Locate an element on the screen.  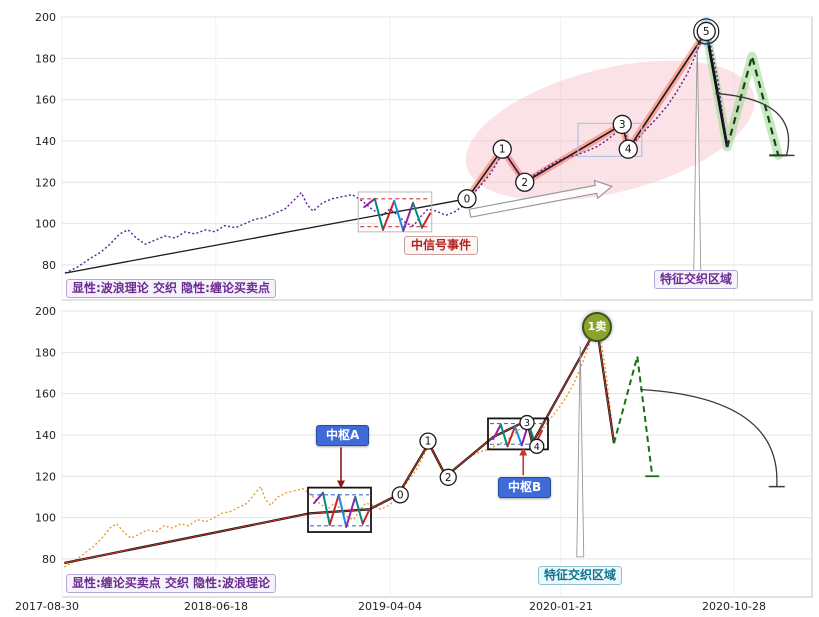
sell-point-marker: 1卖 is located at coordinates (597, 327).